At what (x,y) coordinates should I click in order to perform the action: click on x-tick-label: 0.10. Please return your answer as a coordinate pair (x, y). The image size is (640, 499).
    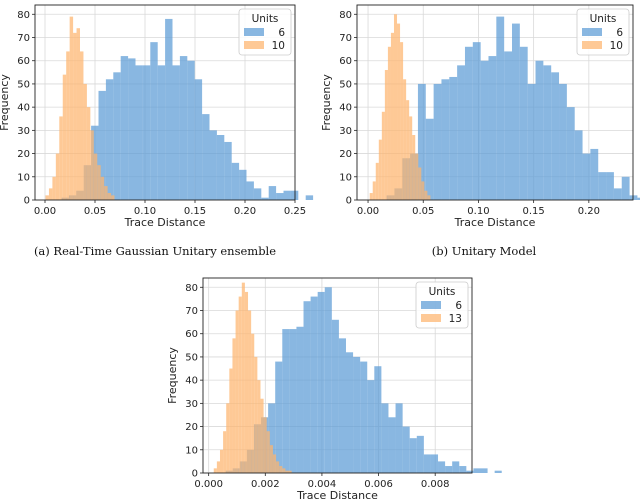
    Looking at the image, I should click on (478, 211).